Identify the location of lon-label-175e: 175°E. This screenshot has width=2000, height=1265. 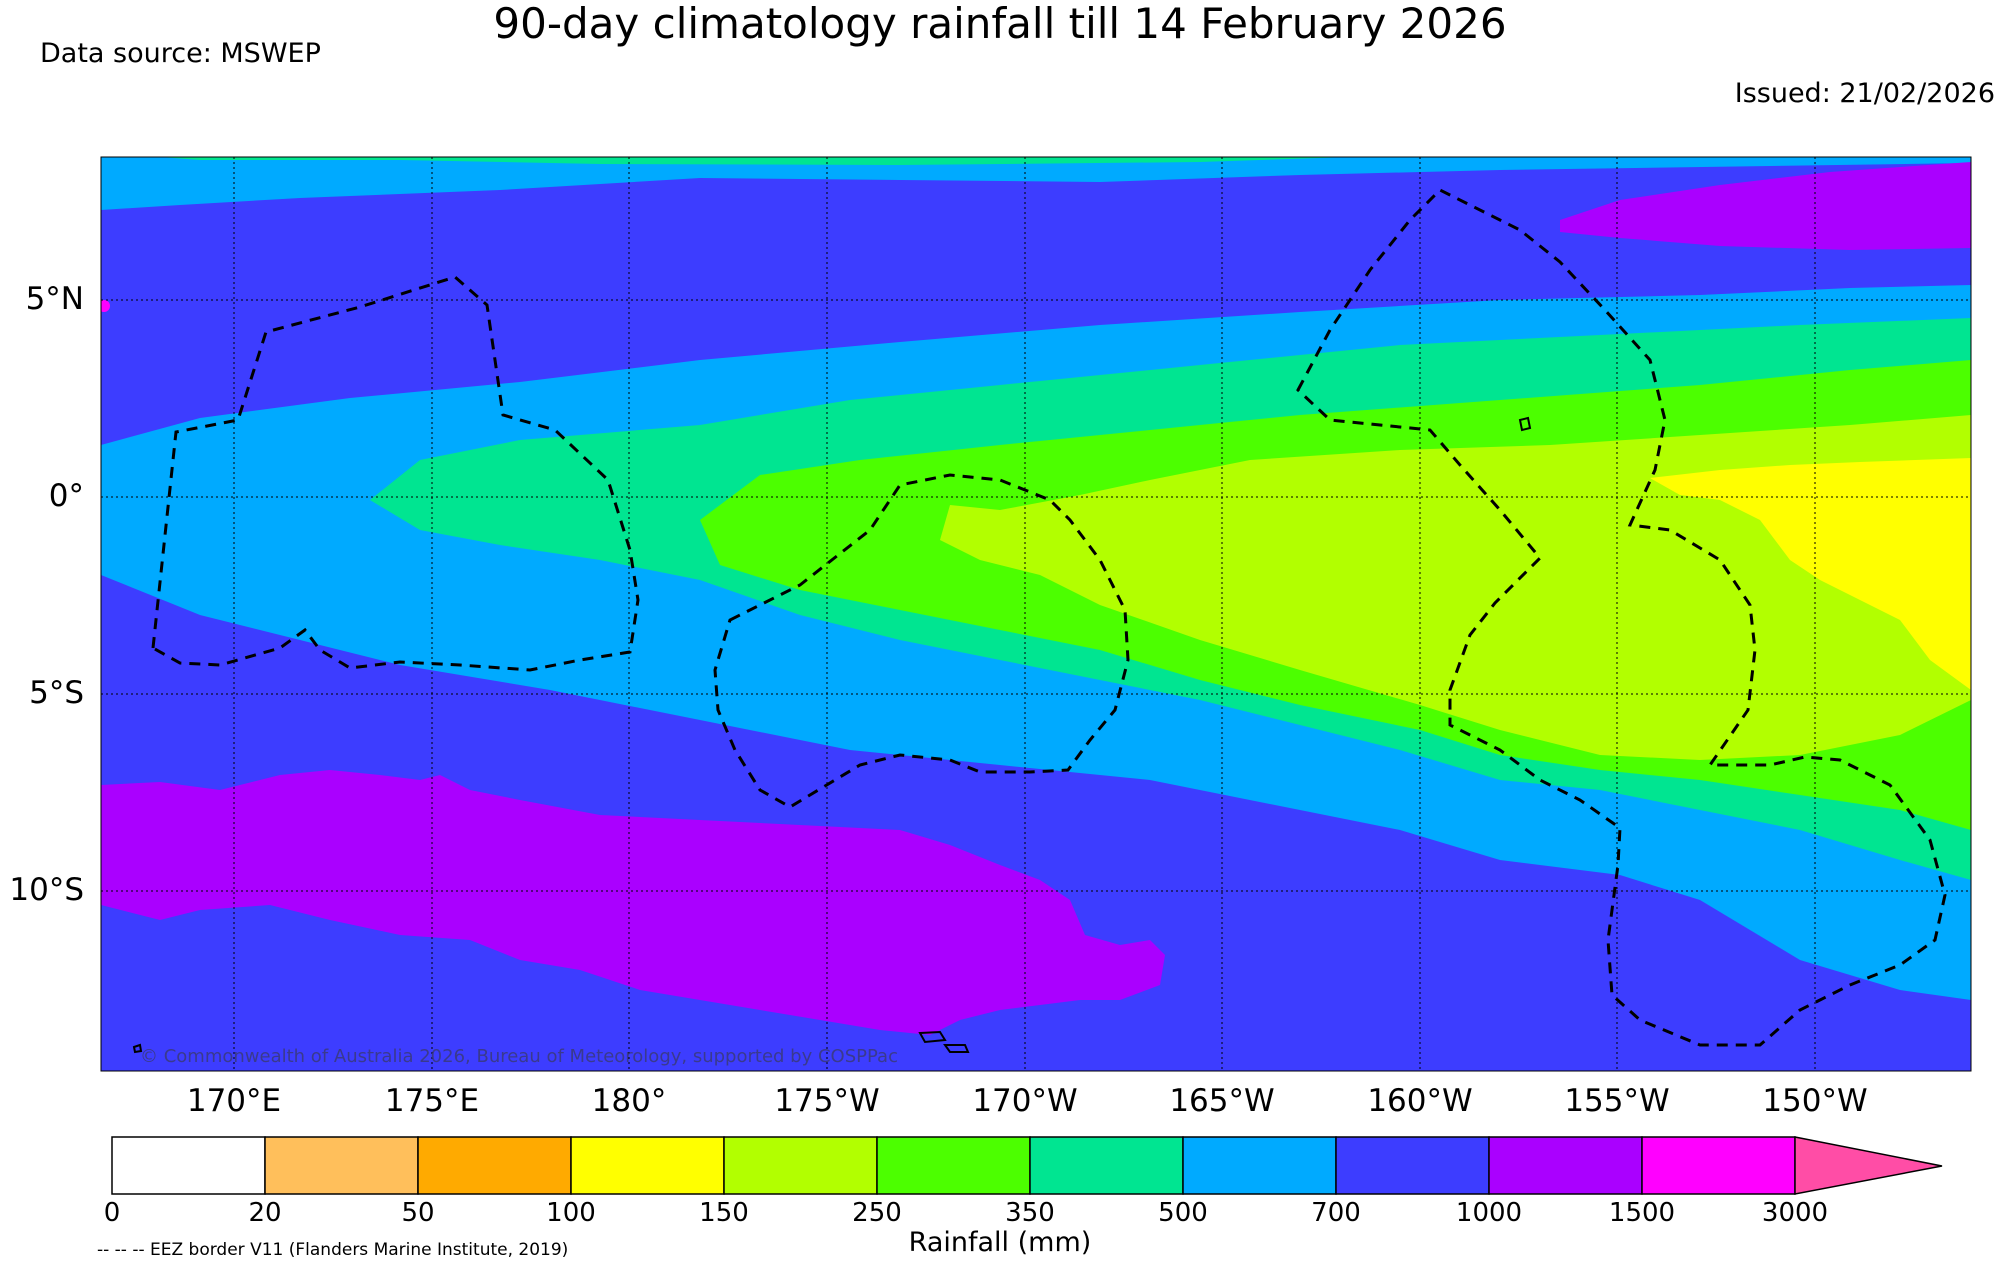
(432, 1101).